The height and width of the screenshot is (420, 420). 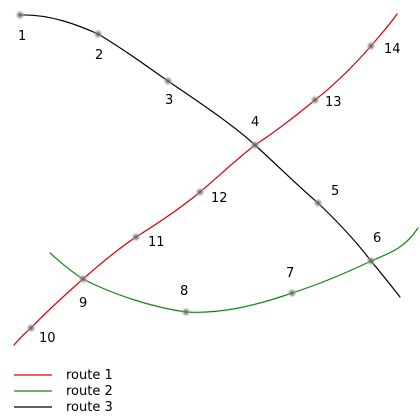 I want to click on stop-12-label: 12, so click(x=219, y=198).